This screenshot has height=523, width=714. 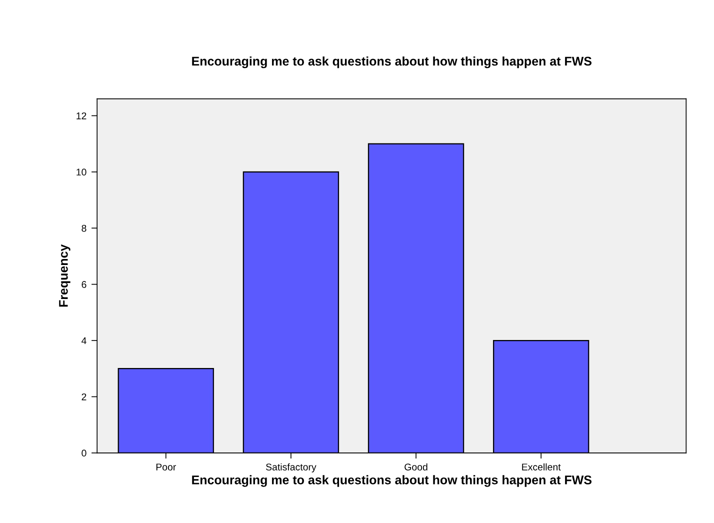 I want to click on y-tick-label: 12, so click(x=81, y=116).